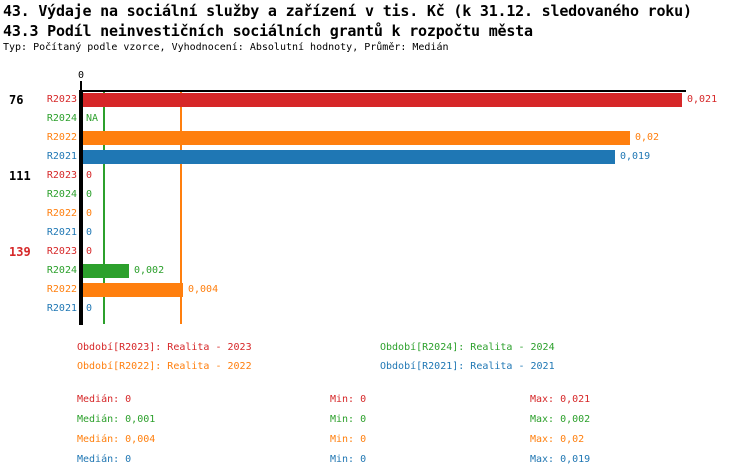 The height and width of the screenshot is (476, 750). What do you see at coordinates (104, 459) in the screenshot?
I see `stat-median-r2021: Medián: 0` at bounding box center [104, 459].